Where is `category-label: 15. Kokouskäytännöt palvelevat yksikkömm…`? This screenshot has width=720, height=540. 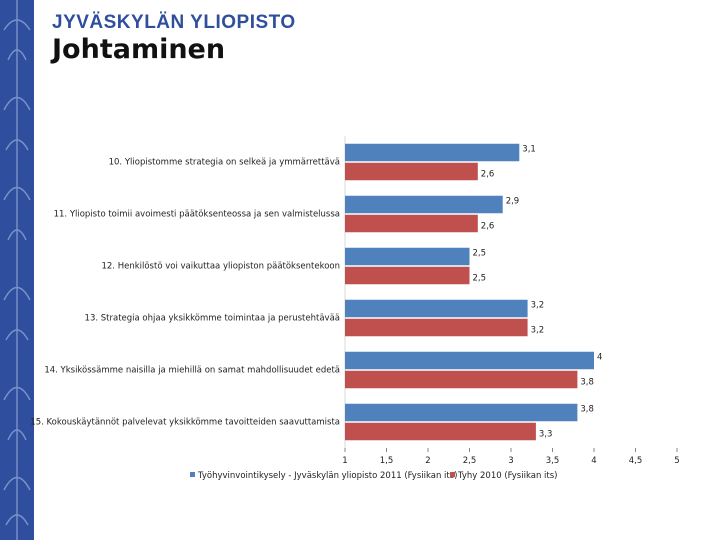
category-label: 15. Kokouskäytännöt palvelevat yksikkömm… is located at coordinates (185, 422).